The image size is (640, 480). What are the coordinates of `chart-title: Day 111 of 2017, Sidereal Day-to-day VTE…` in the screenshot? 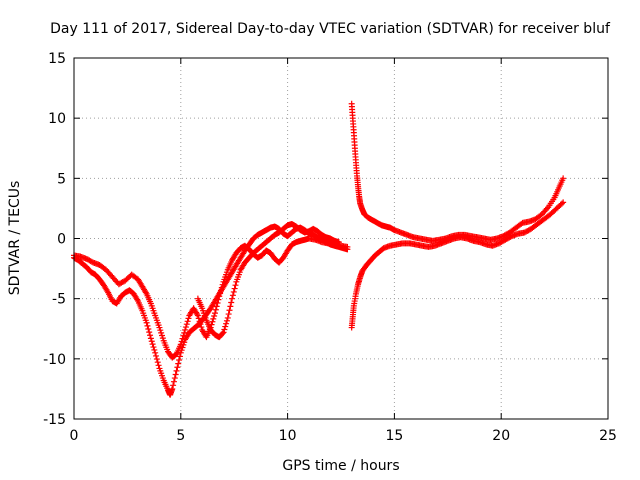 It's located at (330, 29).